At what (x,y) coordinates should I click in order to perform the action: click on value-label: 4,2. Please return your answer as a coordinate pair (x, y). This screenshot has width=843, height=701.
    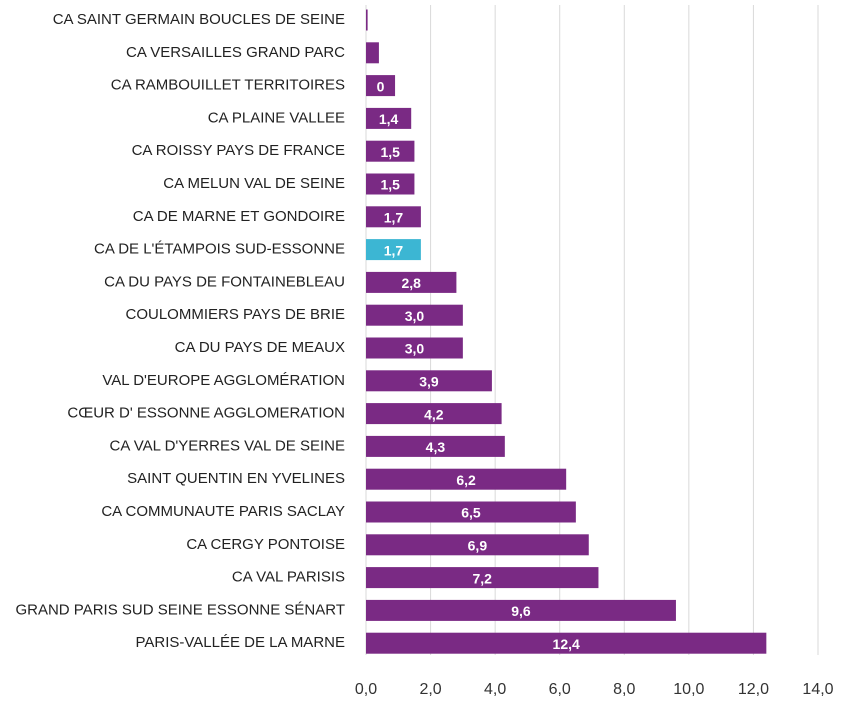
    Looking at the image, I should click on (434, 414).